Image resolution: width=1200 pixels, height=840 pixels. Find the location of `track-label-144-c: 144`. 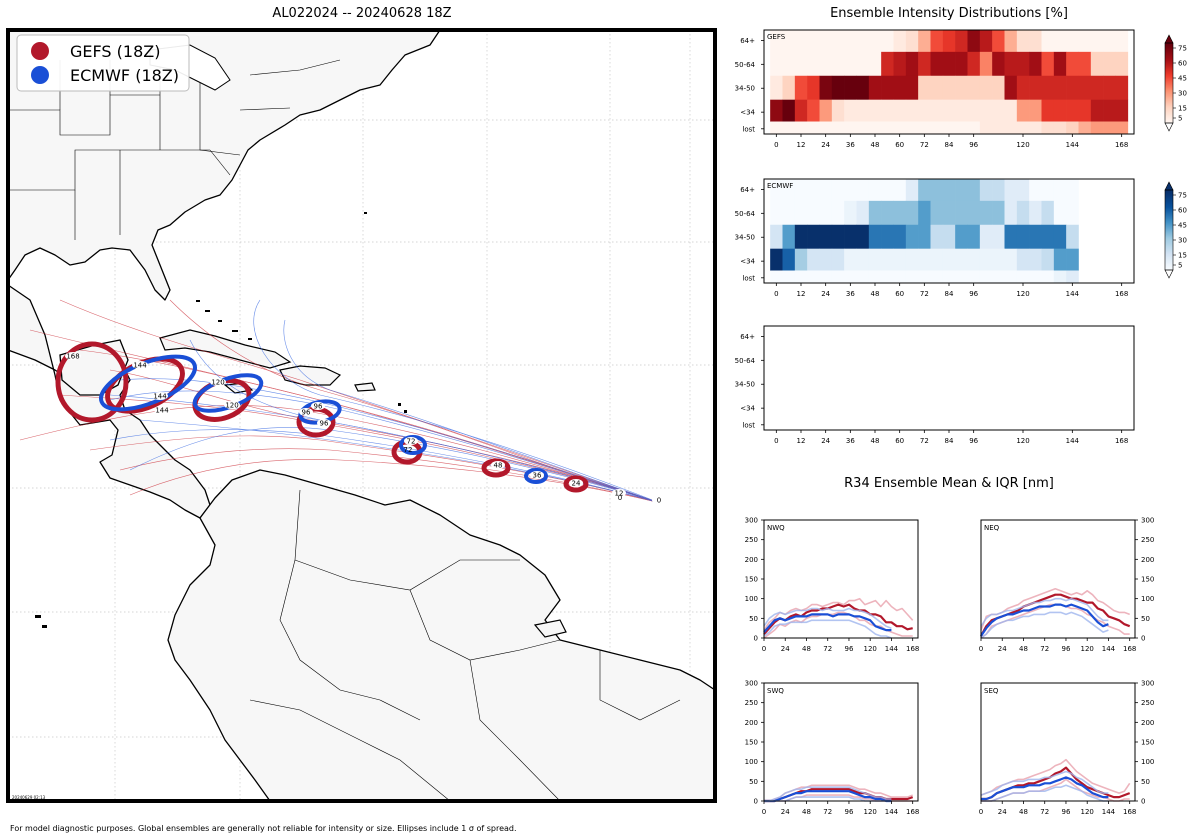

track-label-144-c: 144 is located at coordinates (162, 410).